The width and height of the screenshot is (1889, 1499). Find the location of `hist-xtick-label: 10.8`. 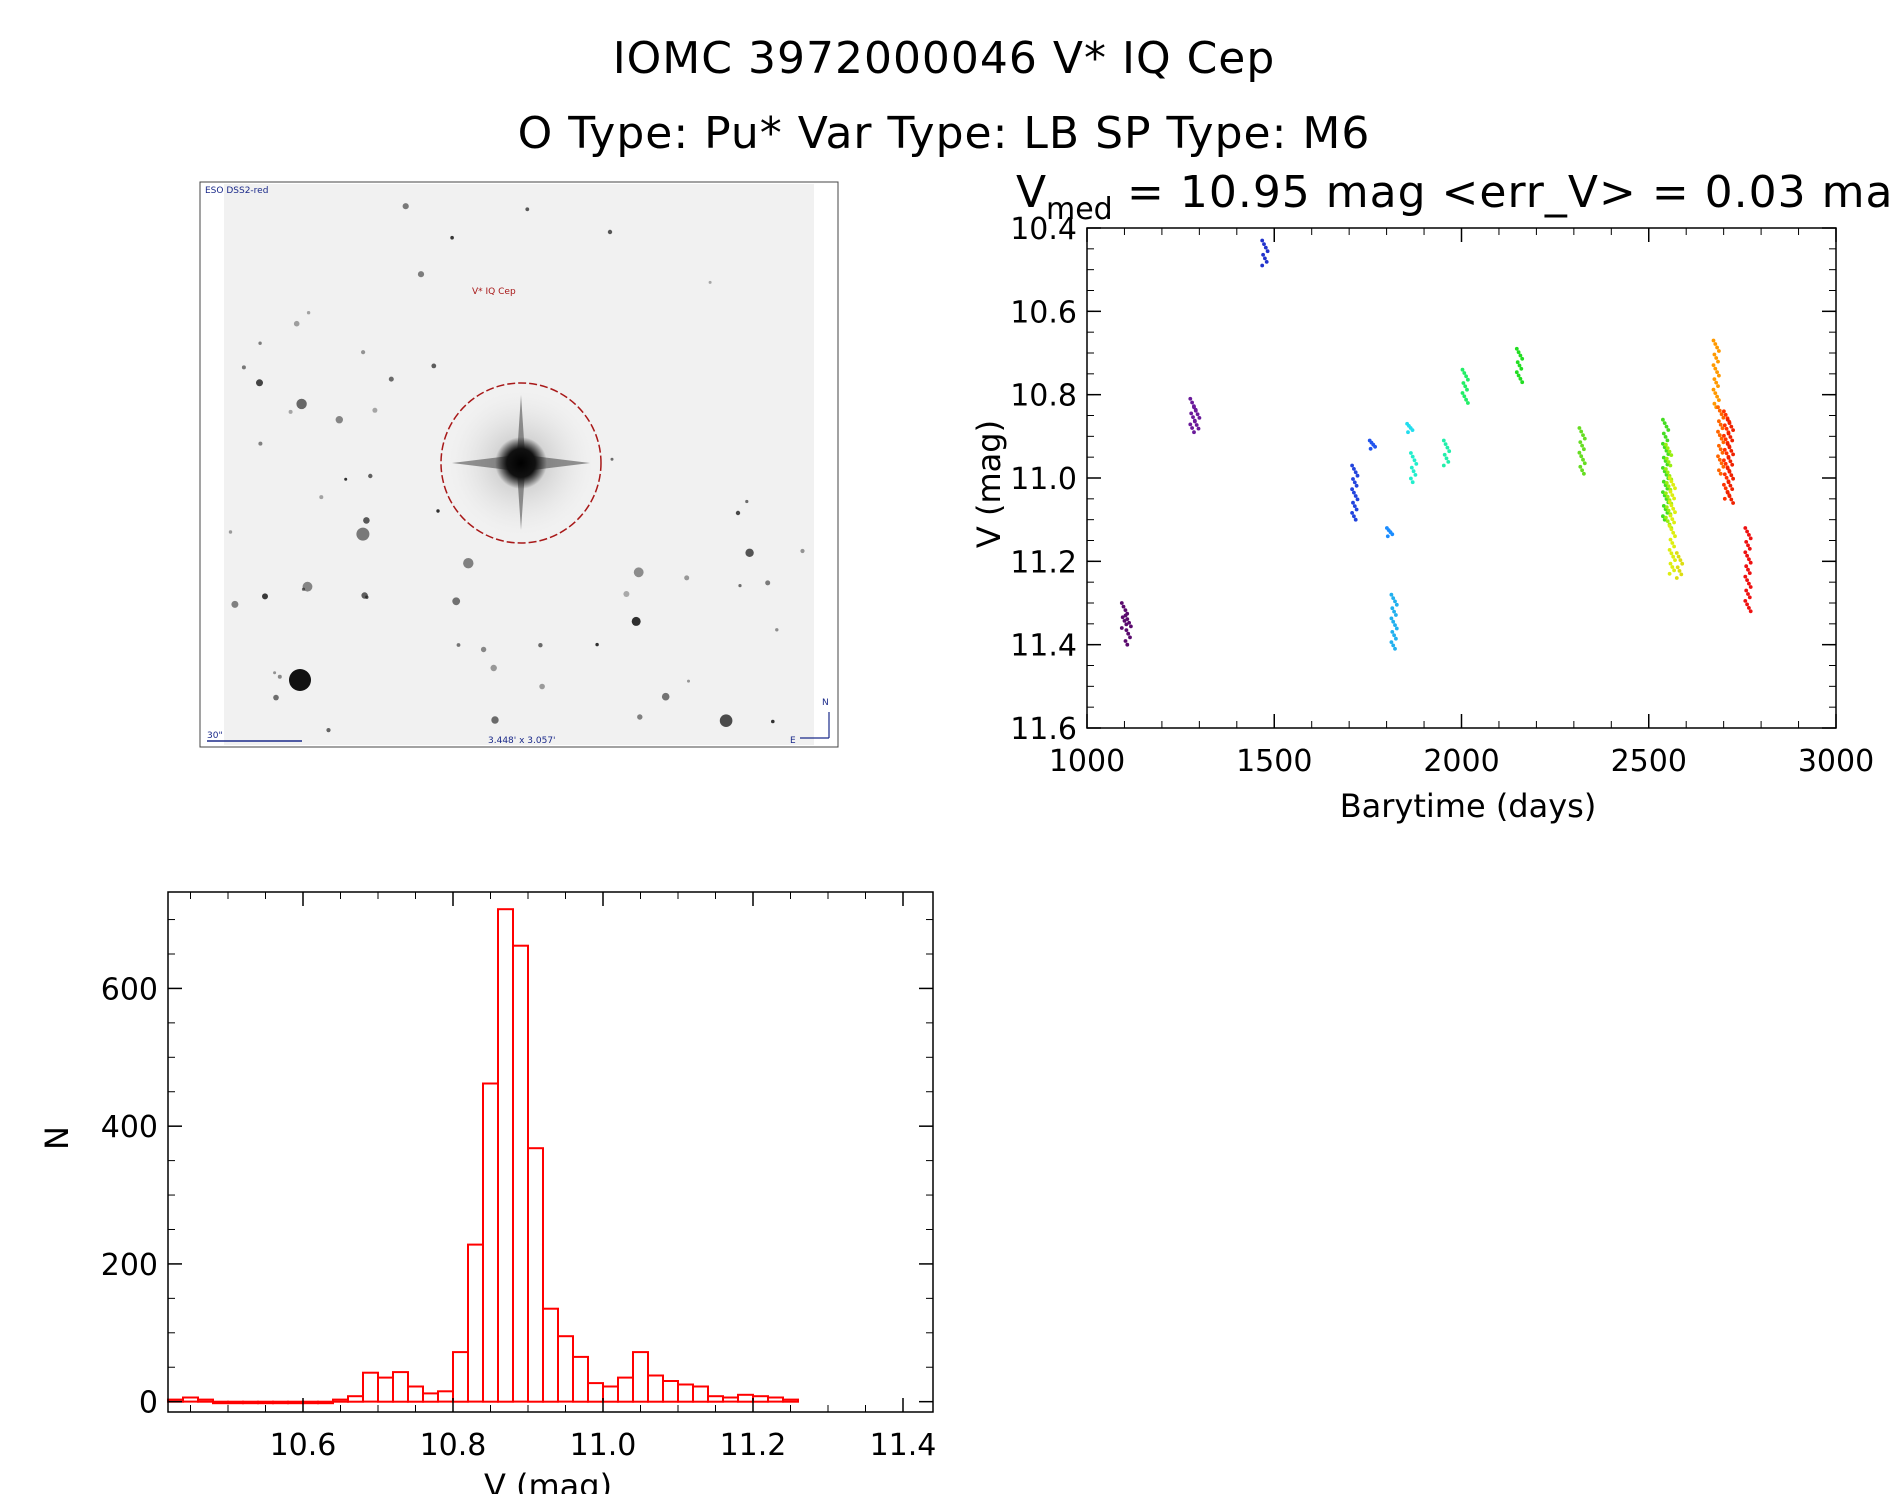

hist-xtick-label: 10.8 is located at coordinates (453, 1445).